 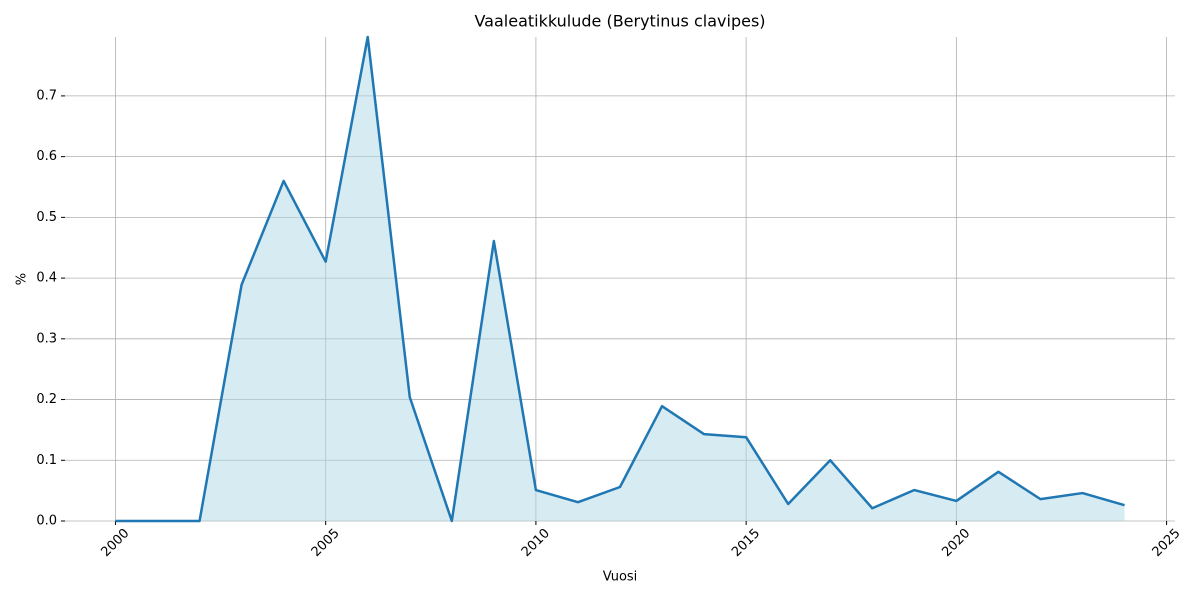 I want to click on y-tick-label: 0.1, so click(x=46, y=460).